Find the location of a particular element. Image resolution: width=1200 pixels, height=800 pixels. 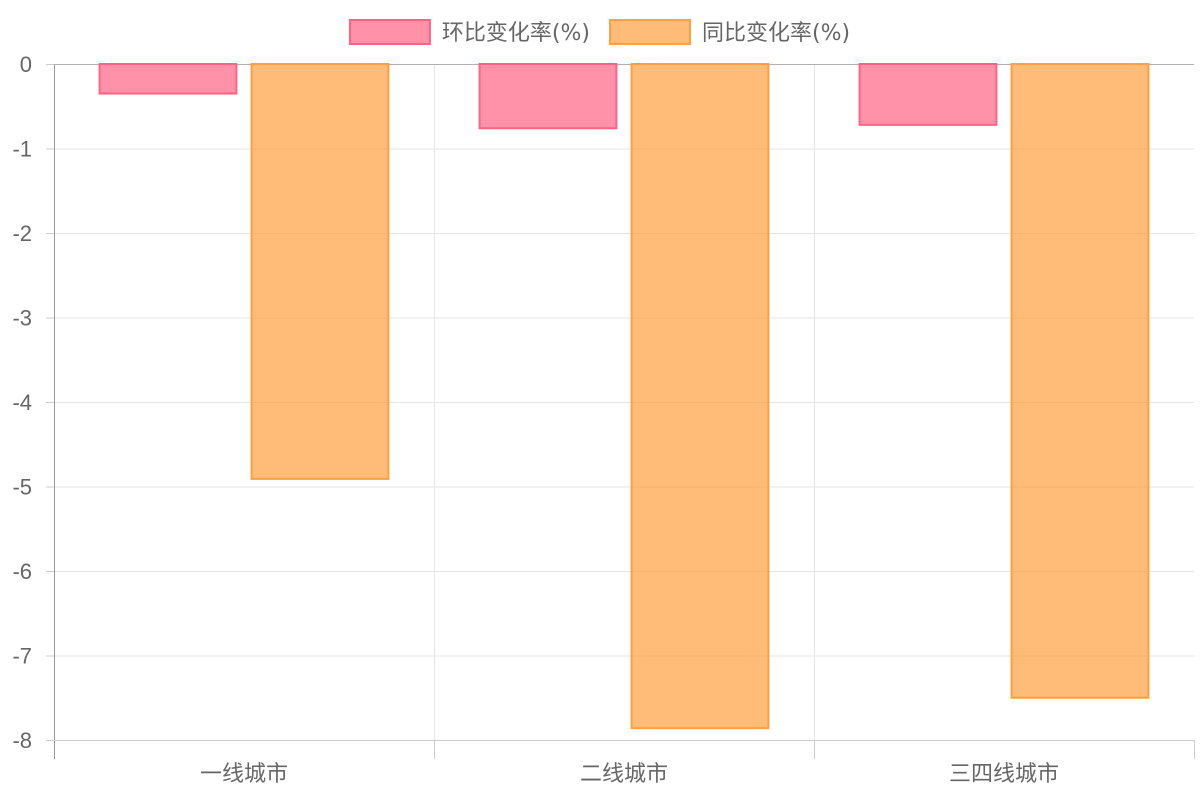

y-tick-label: -4 is located at coordinates (22, 402).